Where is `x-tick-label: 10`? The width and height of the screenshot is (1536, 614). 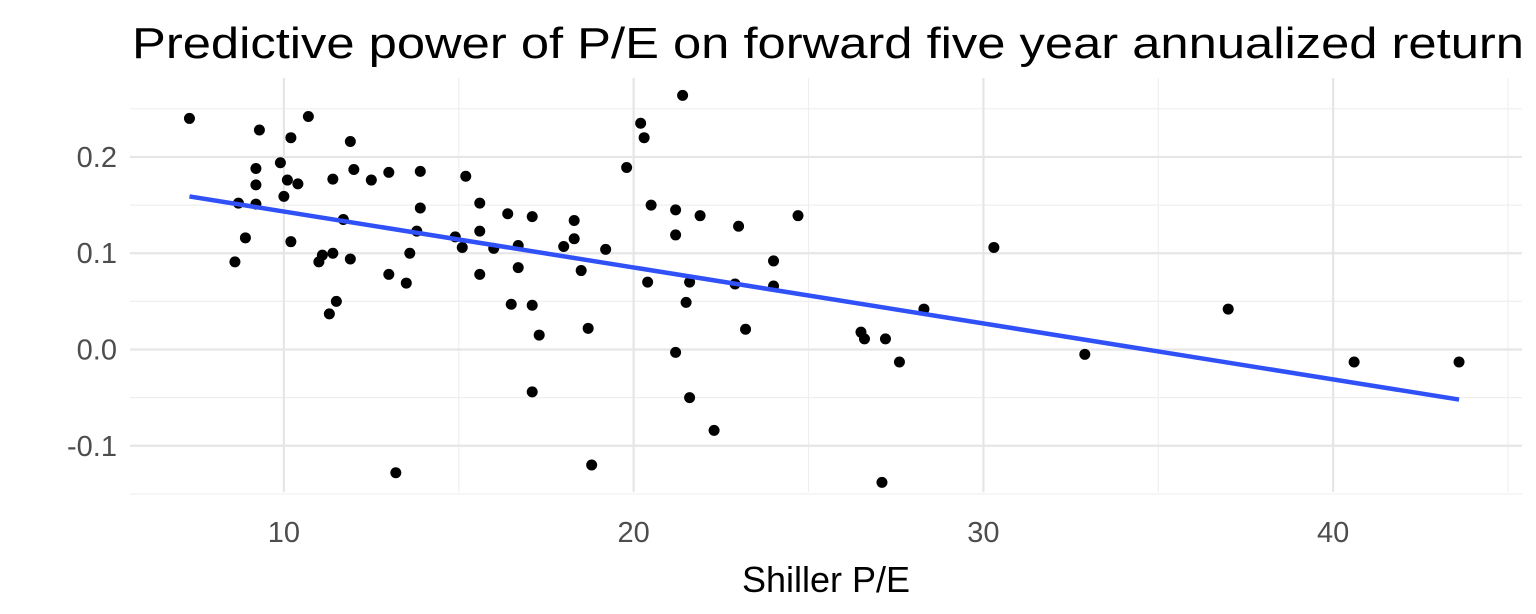 x-tick-label: 10 is located at coordinates (284, 533).